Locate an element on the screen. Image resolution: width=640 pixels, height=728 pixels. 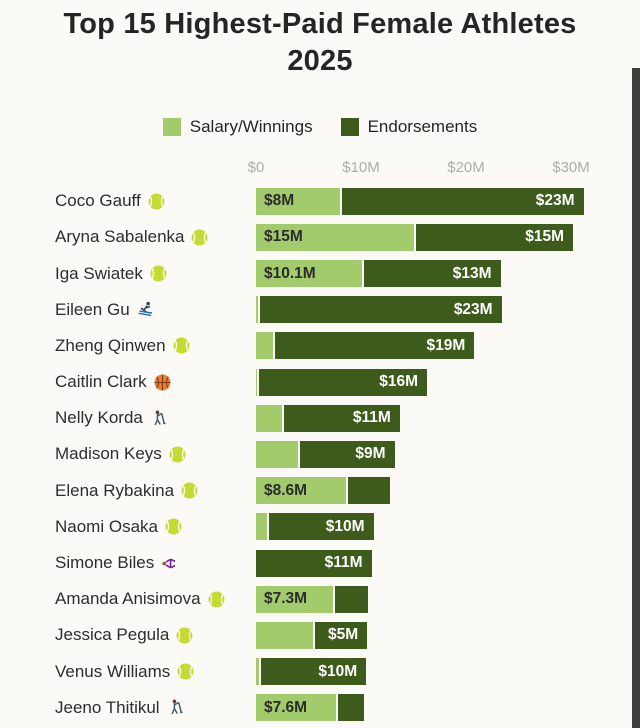
athlete-row: Coco Gauff $8M $23M is located at coordinates (320, 201).